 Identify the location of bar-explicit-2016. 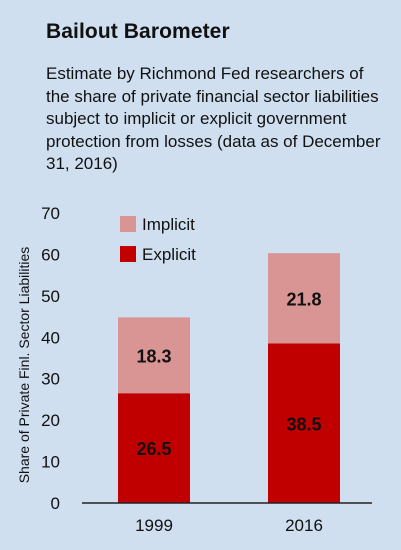
(304, 423).